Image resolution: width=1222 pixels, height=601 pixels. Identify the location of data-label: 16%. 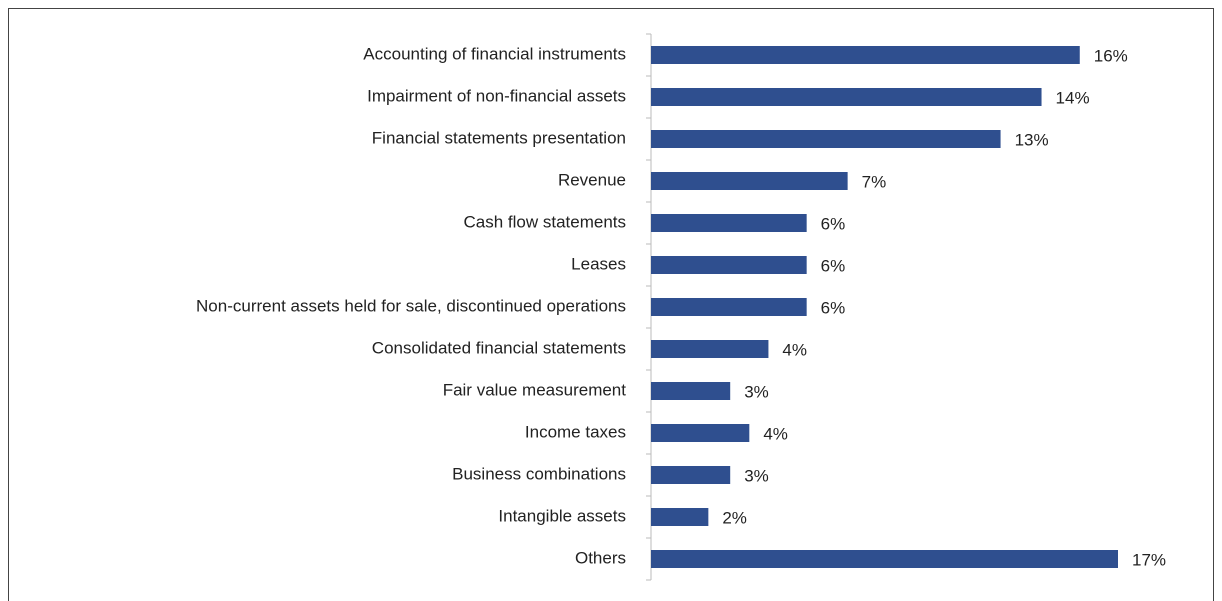
(1111, 55).